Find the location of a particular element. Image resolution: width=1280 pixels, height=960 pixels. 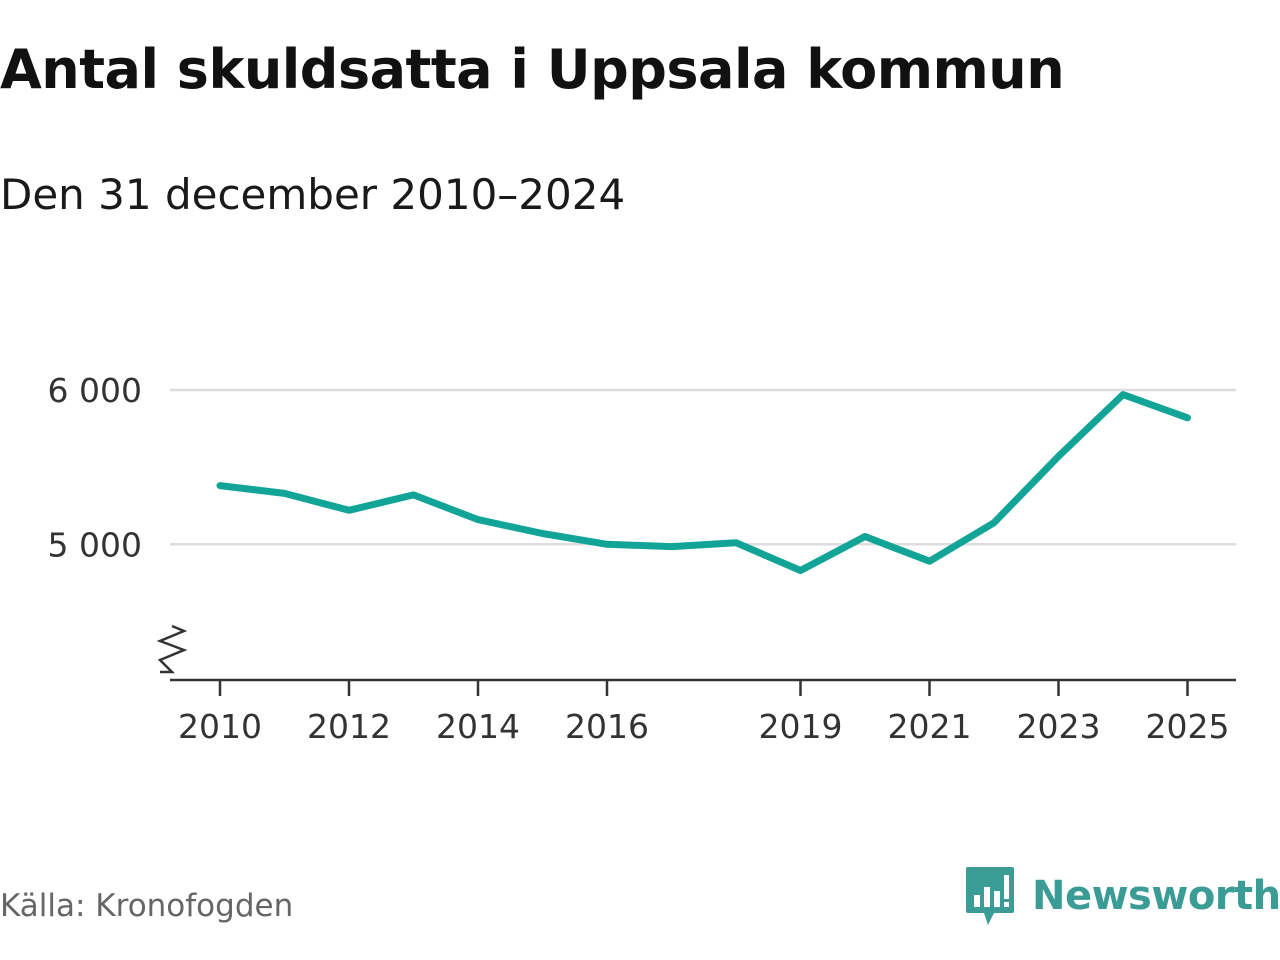

x-tick-label-2021: 2021 is located at coordinates (930, 726).